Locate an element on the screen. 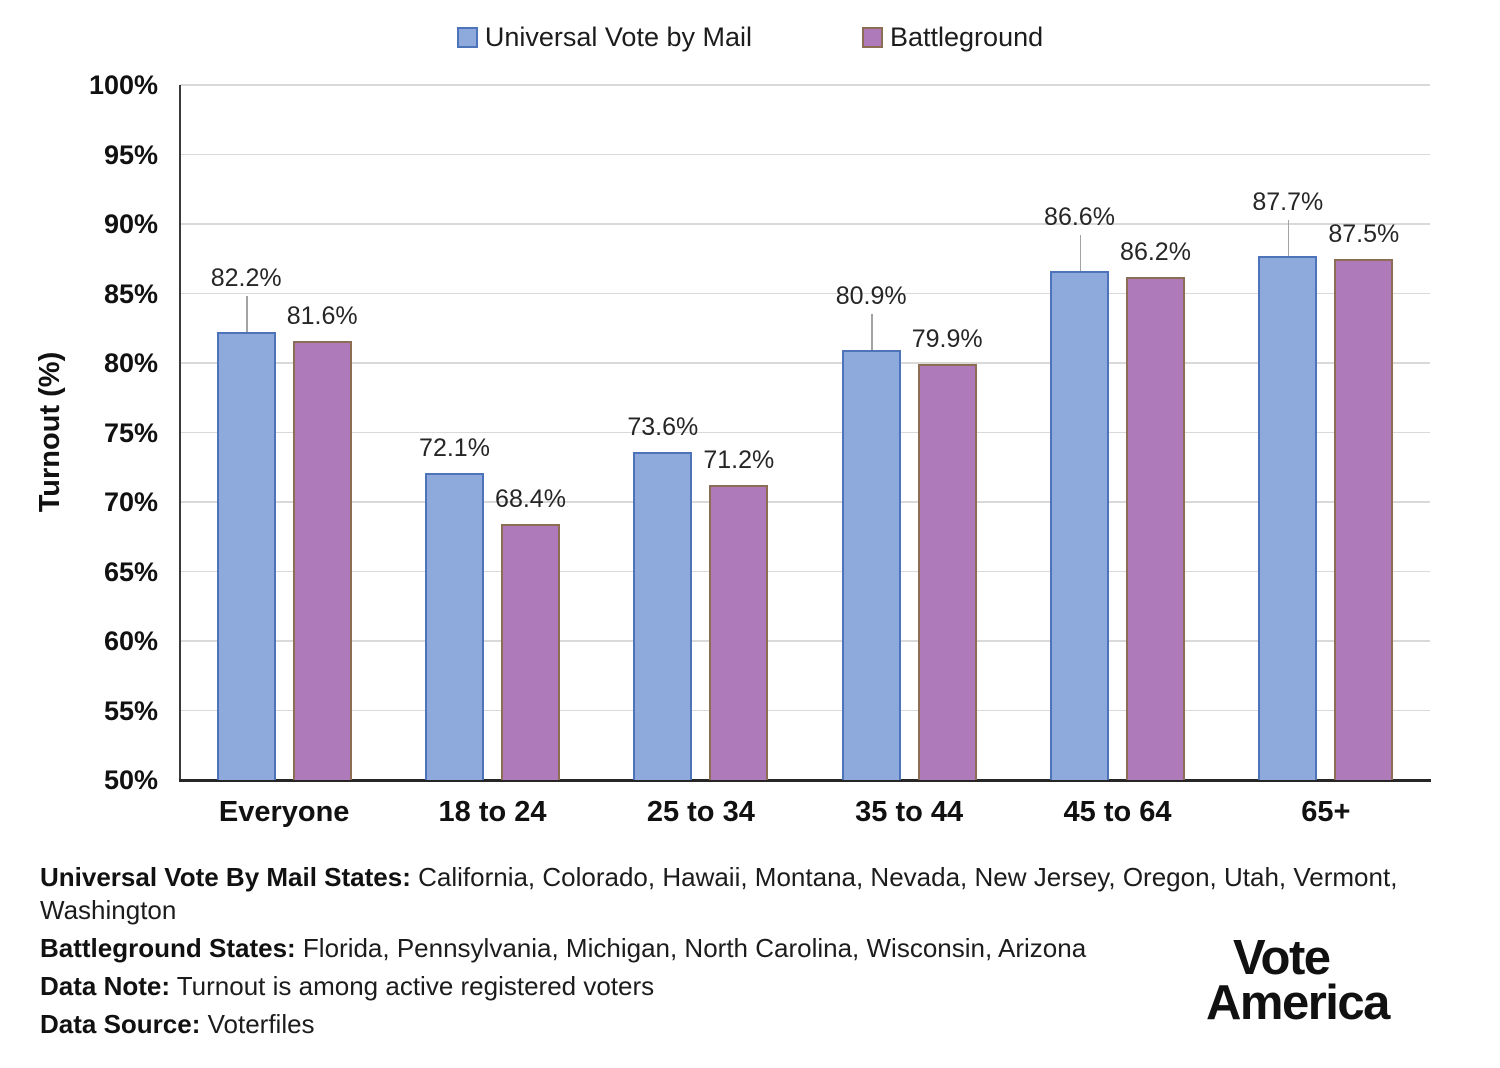 This screenshot has height=1068, width=1500. voteamerica-logo-line2: America is located at coordinates (1298, 1003).